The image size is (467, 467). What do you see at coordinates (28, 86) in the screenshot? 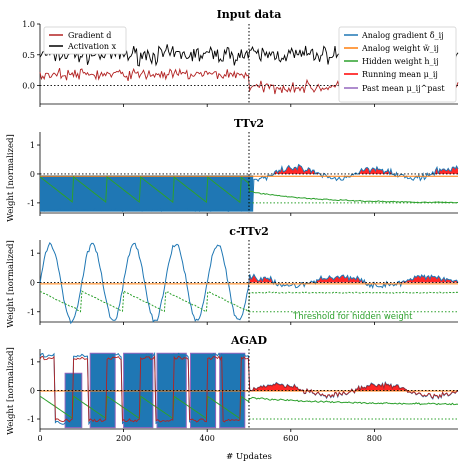
I see `y-tick-label: 0.0` at bounding box center [28, 86].